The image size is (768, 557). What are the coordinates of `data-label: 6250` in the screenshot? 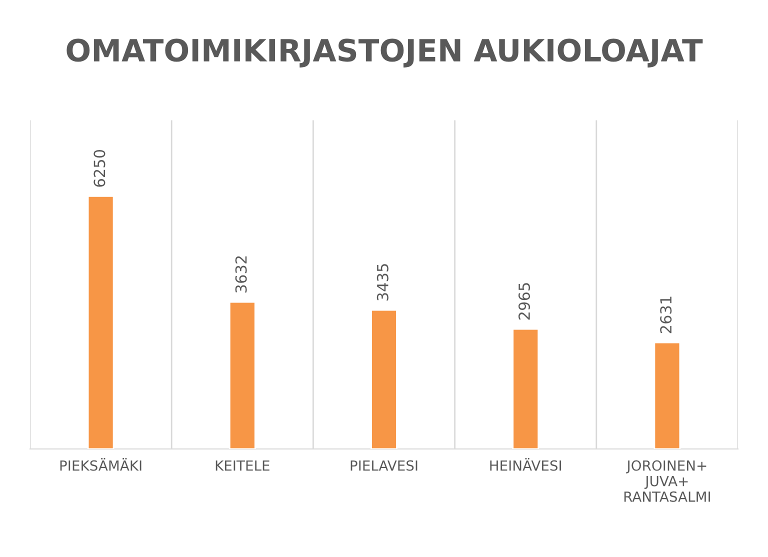 It's located at (100, 168).